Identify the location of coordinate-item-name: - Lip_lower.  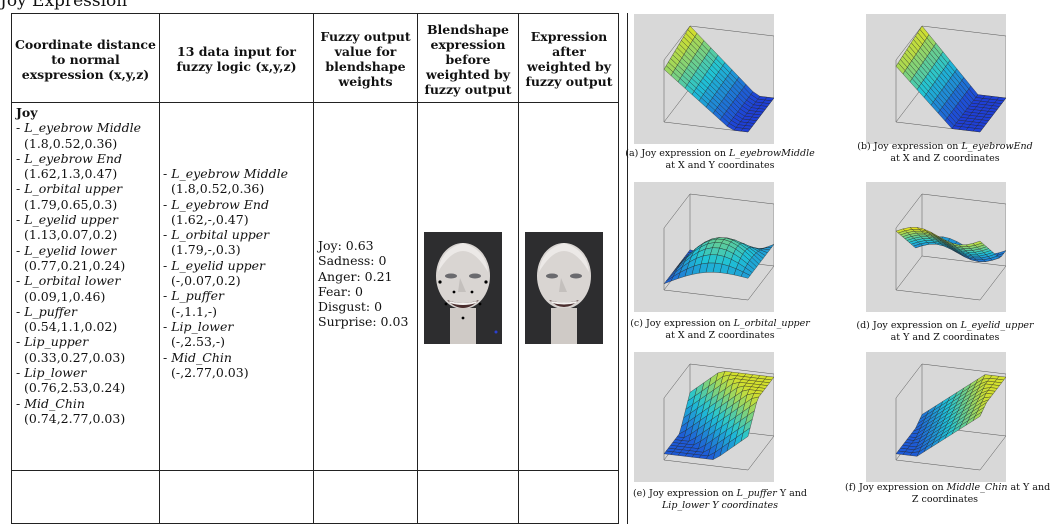
(51, 373).